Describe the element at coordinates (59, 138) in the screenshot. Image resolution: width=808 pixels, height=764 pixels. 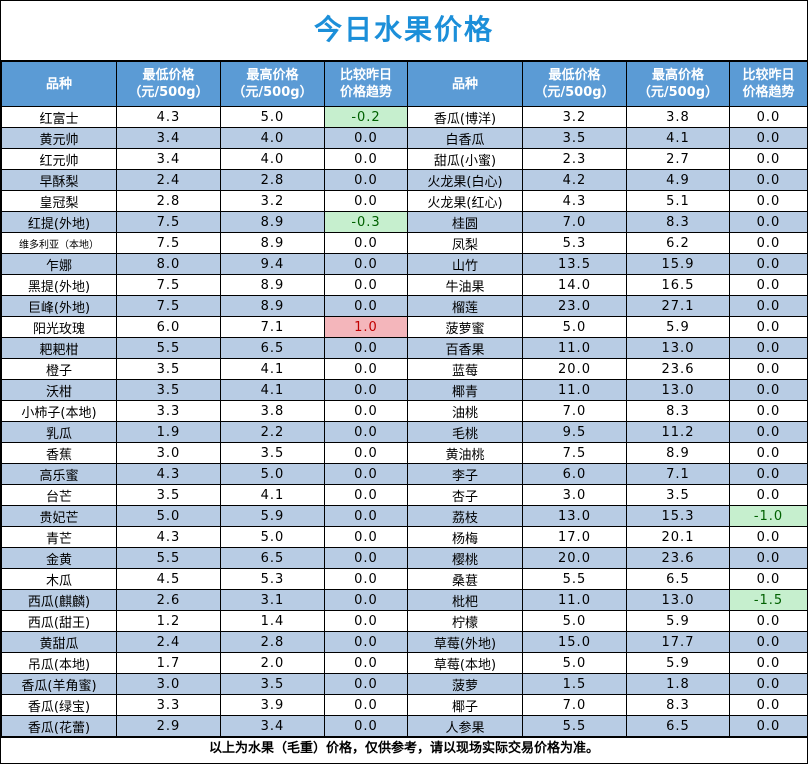
I see `fruit-name-left: 黄元帅` at that location.